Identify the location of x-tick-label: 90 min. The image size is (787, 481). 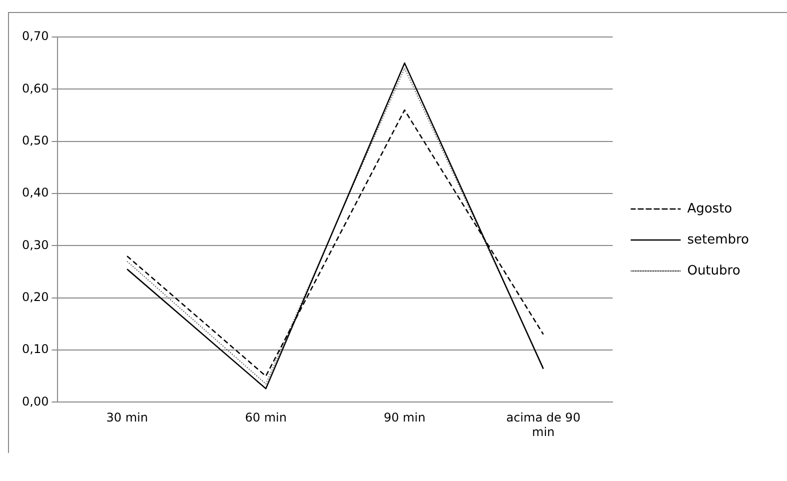
(405, 417).